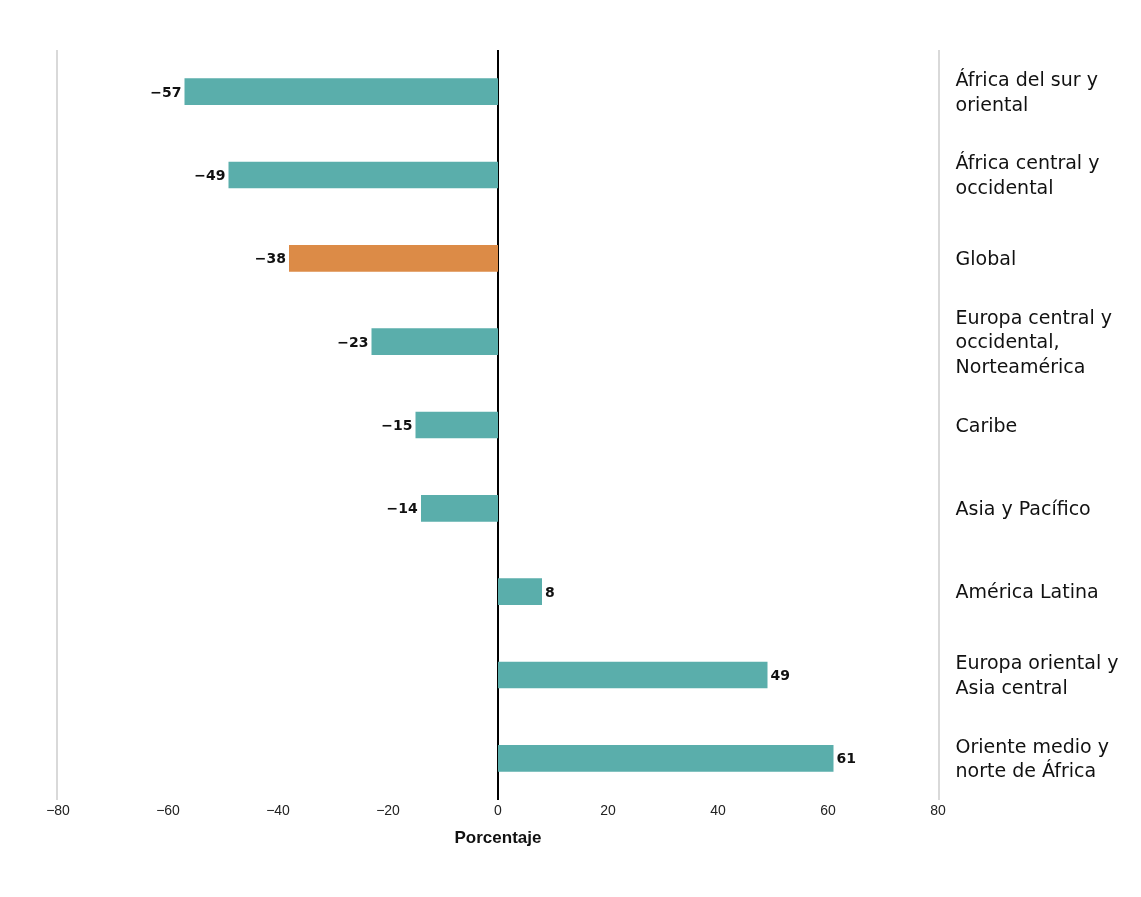  I want to click on x-tick-label: 20, so click(608, 810).